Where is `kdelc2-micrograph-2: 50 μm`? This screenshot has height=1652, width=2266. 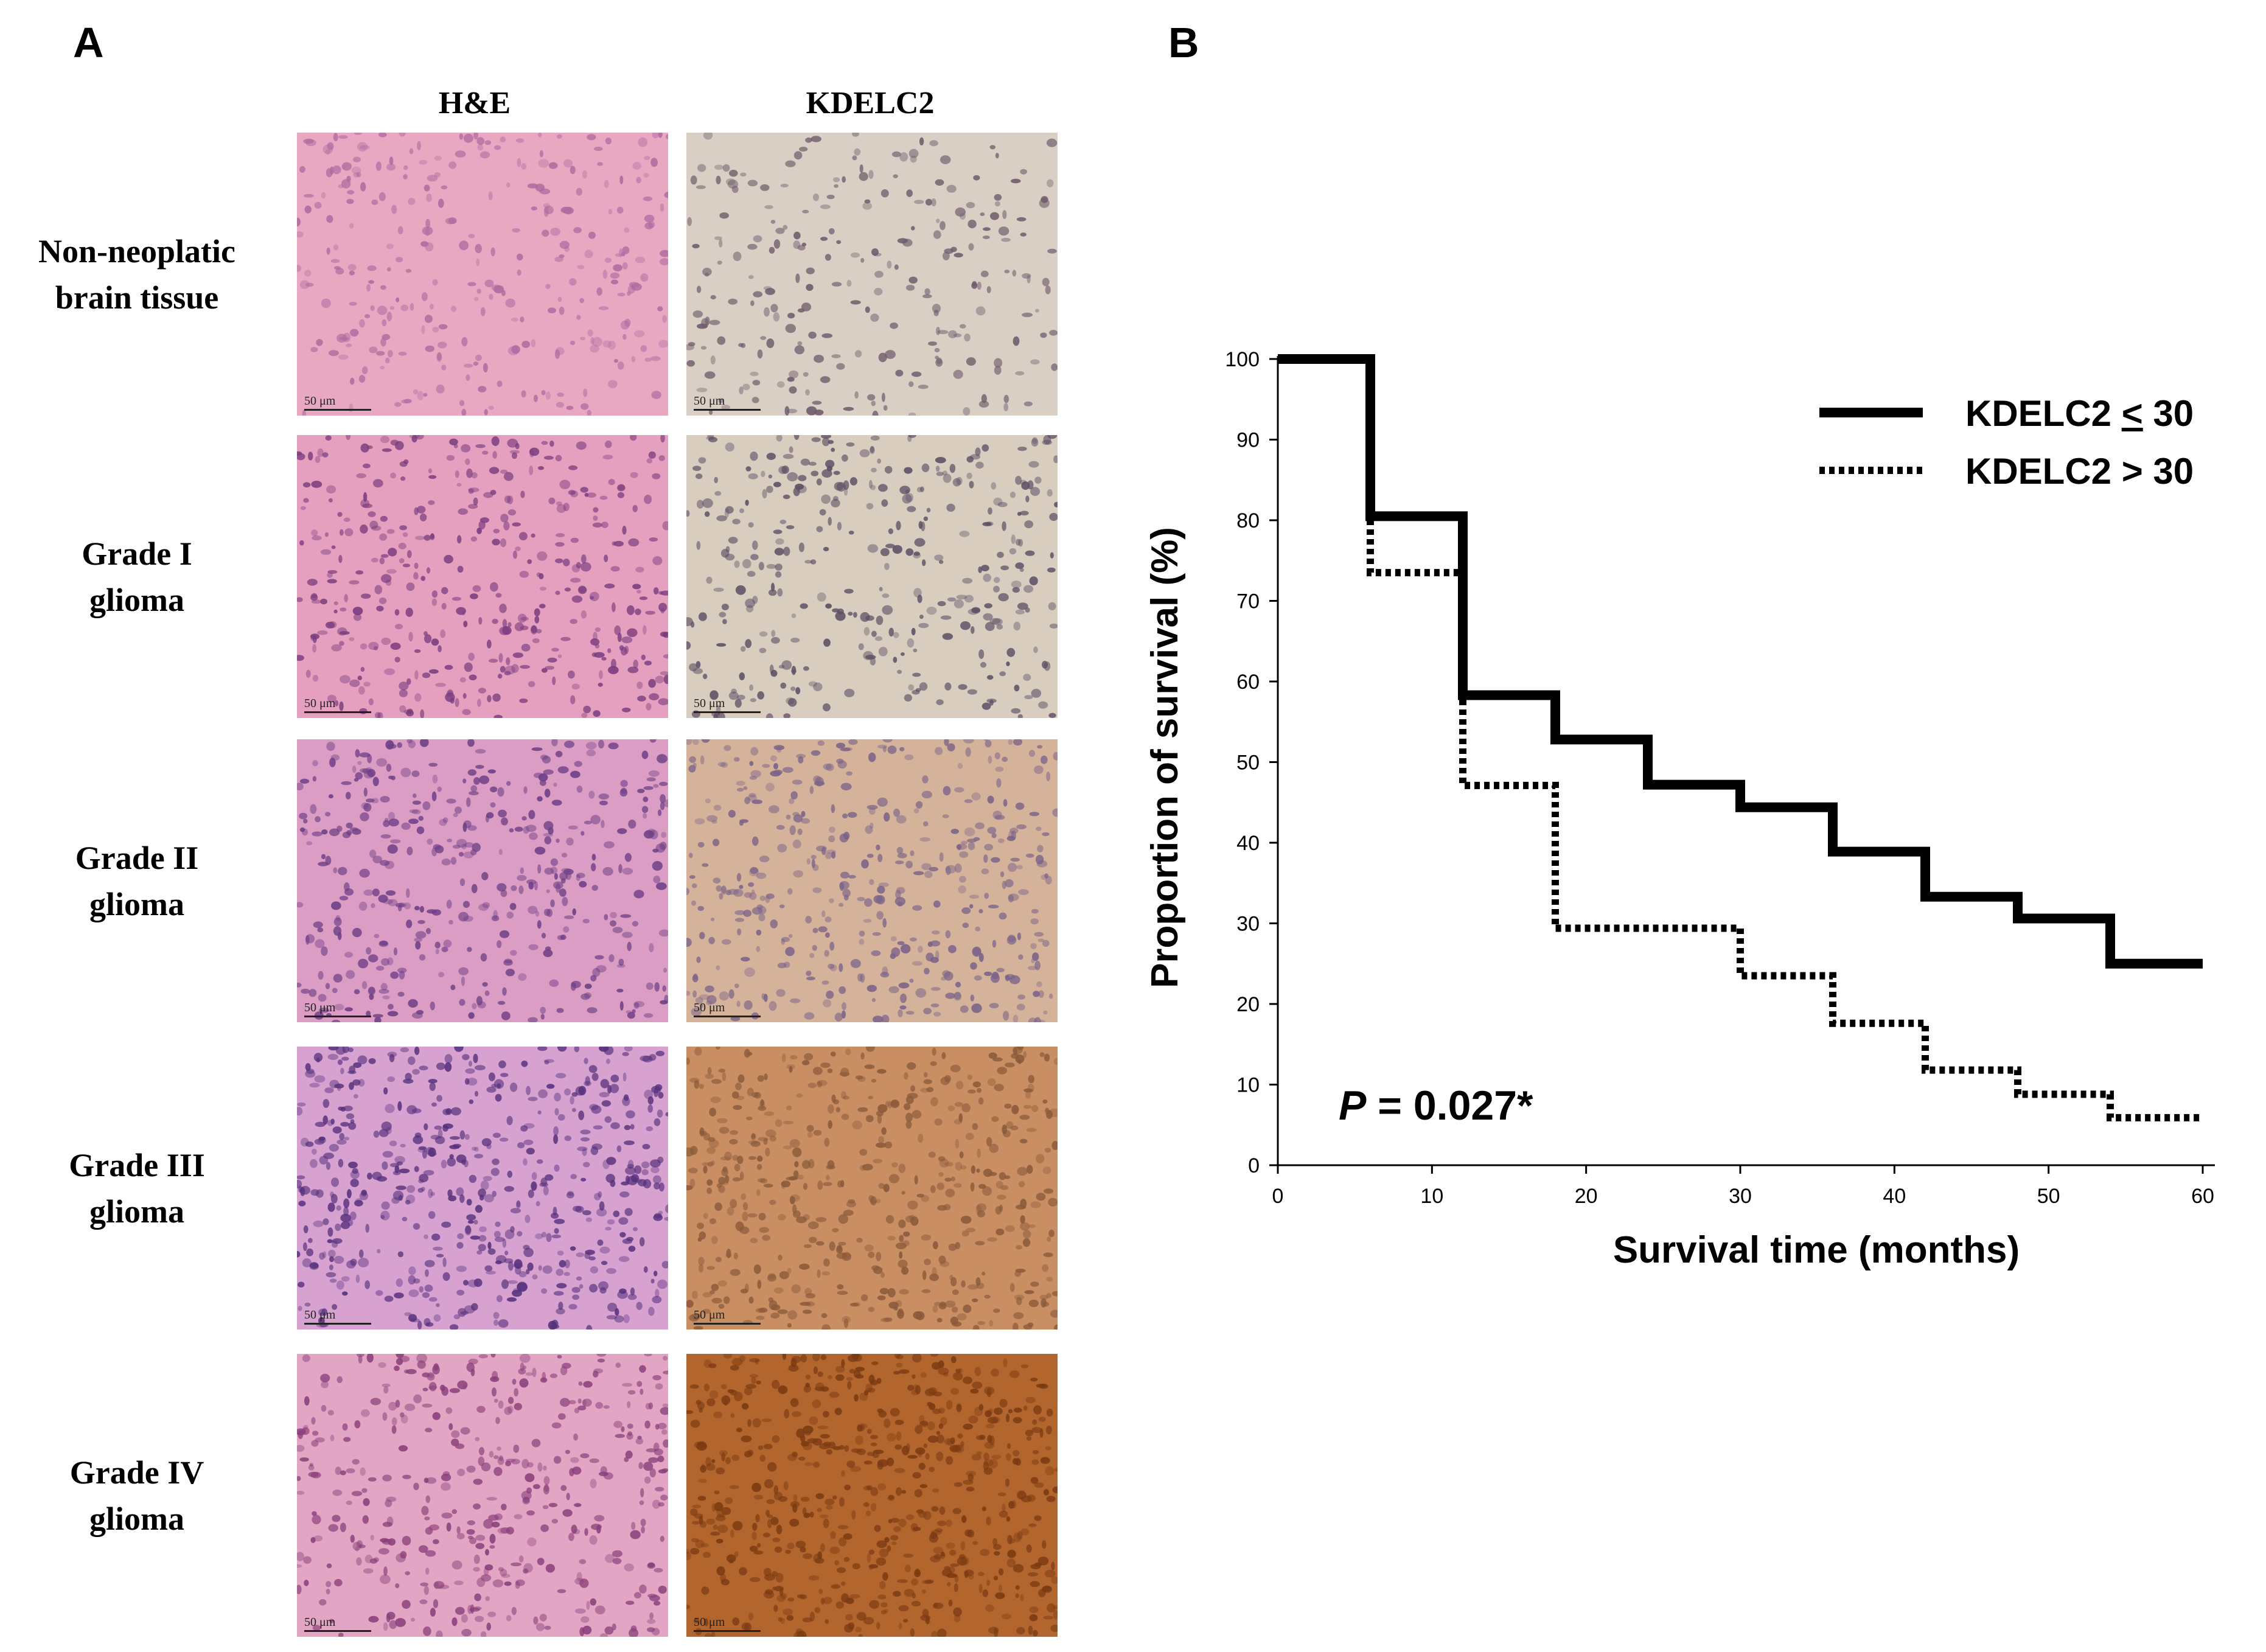
kdelc2-micrograph-2: 50 μm is located at coordinates (872, 880).